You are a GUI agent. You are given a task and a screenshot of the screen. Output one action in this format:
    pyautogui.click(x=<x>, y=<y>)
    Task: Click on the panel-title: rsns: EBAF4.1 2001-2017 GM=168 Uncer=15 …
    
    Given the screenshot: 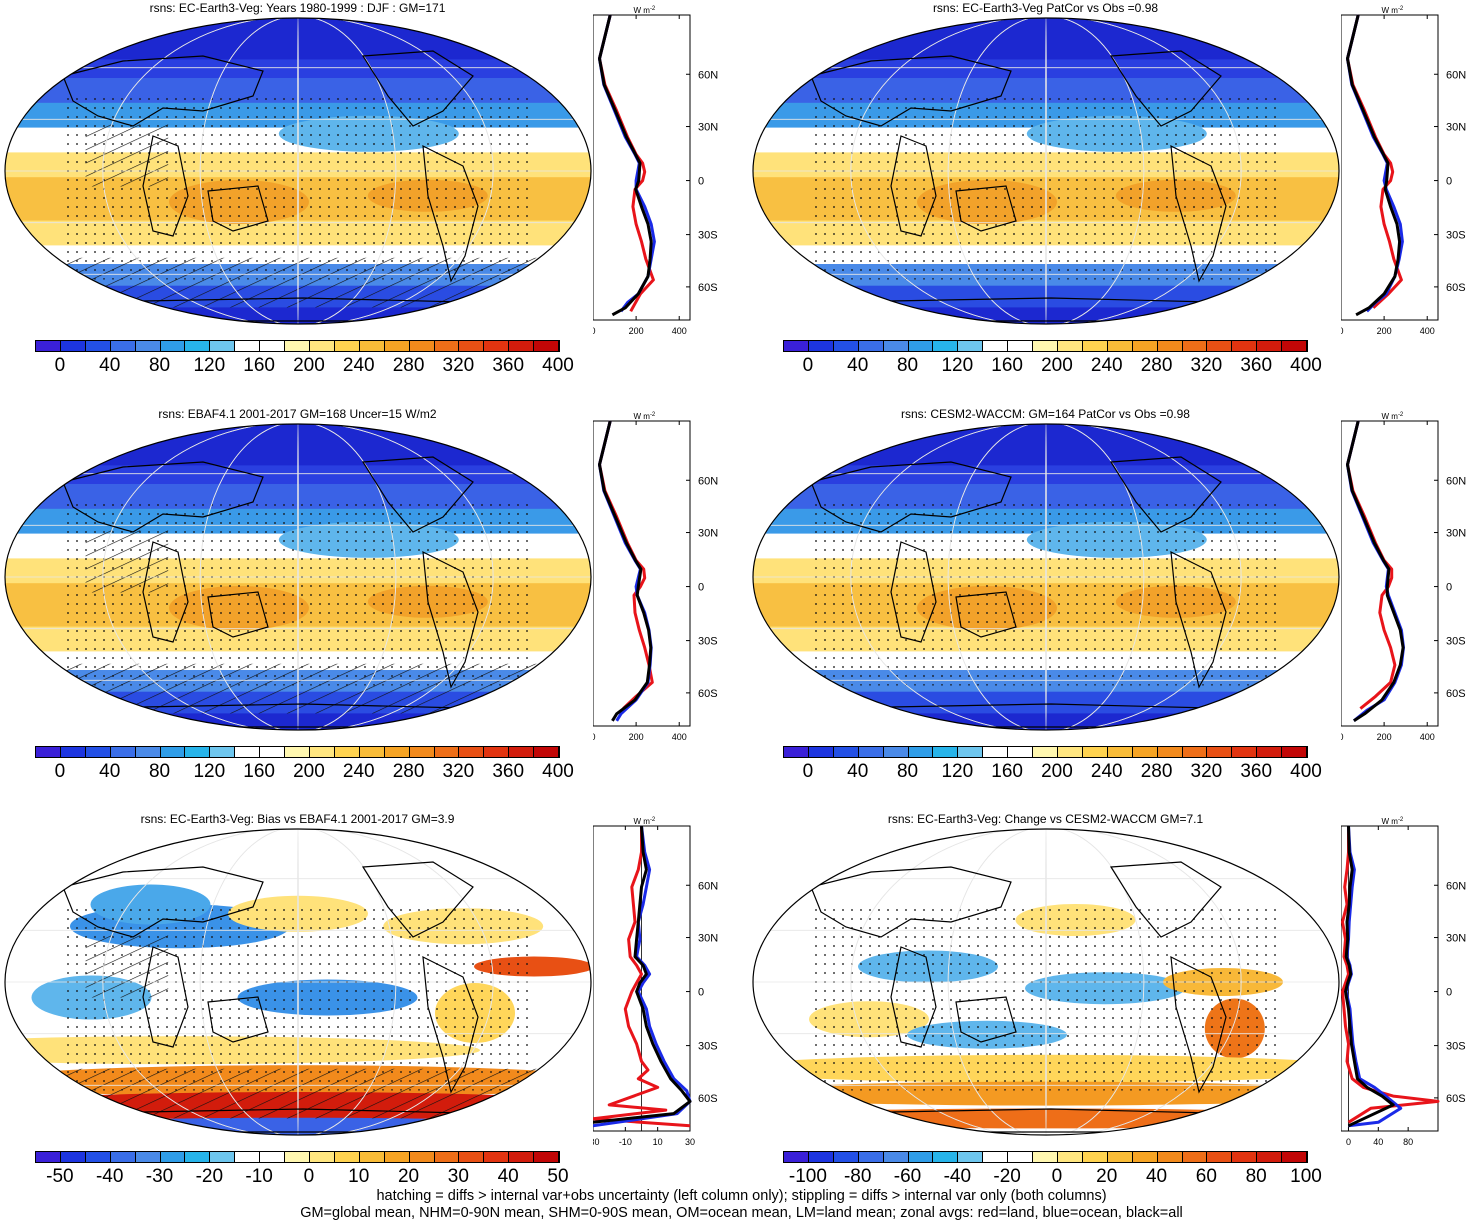 What is the action you would take?
    pyautogui.click(x=297, y=414)
    